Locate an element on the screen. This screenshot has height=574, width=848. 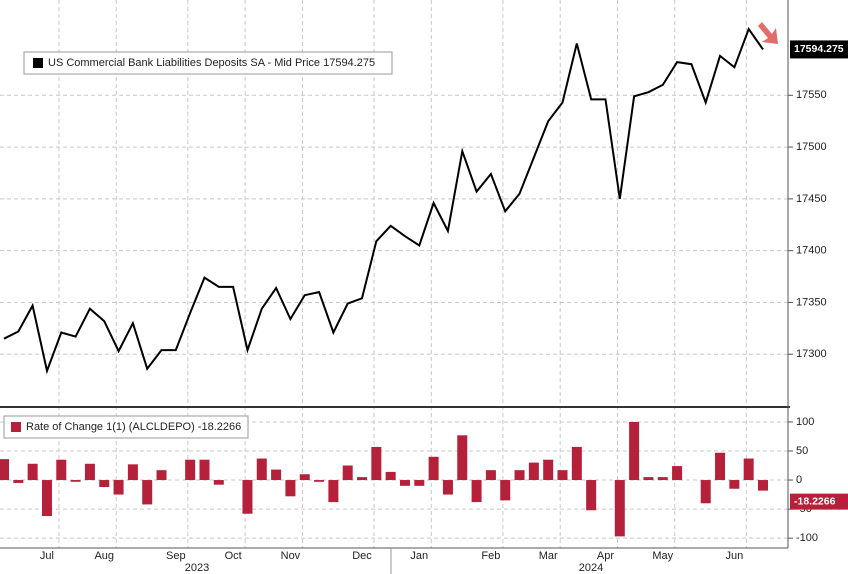
x-tick-label: Feb is located at coordinates (490, 556).